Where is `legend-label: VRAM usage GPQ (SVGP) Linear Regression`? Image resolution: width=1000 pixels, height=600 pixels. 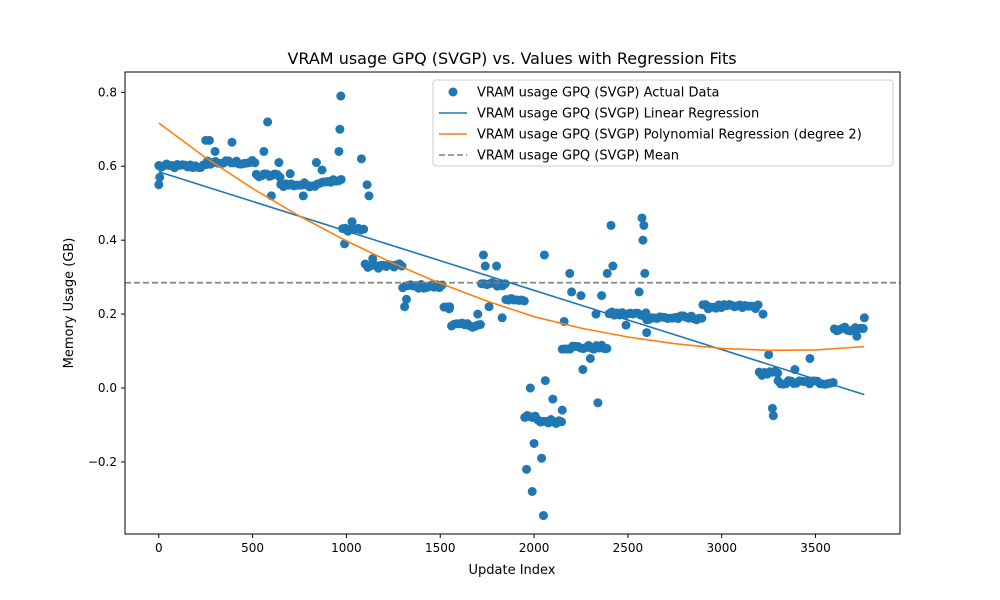
legend-label: VRAM usage GPQ (SVGP) Linear Regression is located at coordinates (618, 114).